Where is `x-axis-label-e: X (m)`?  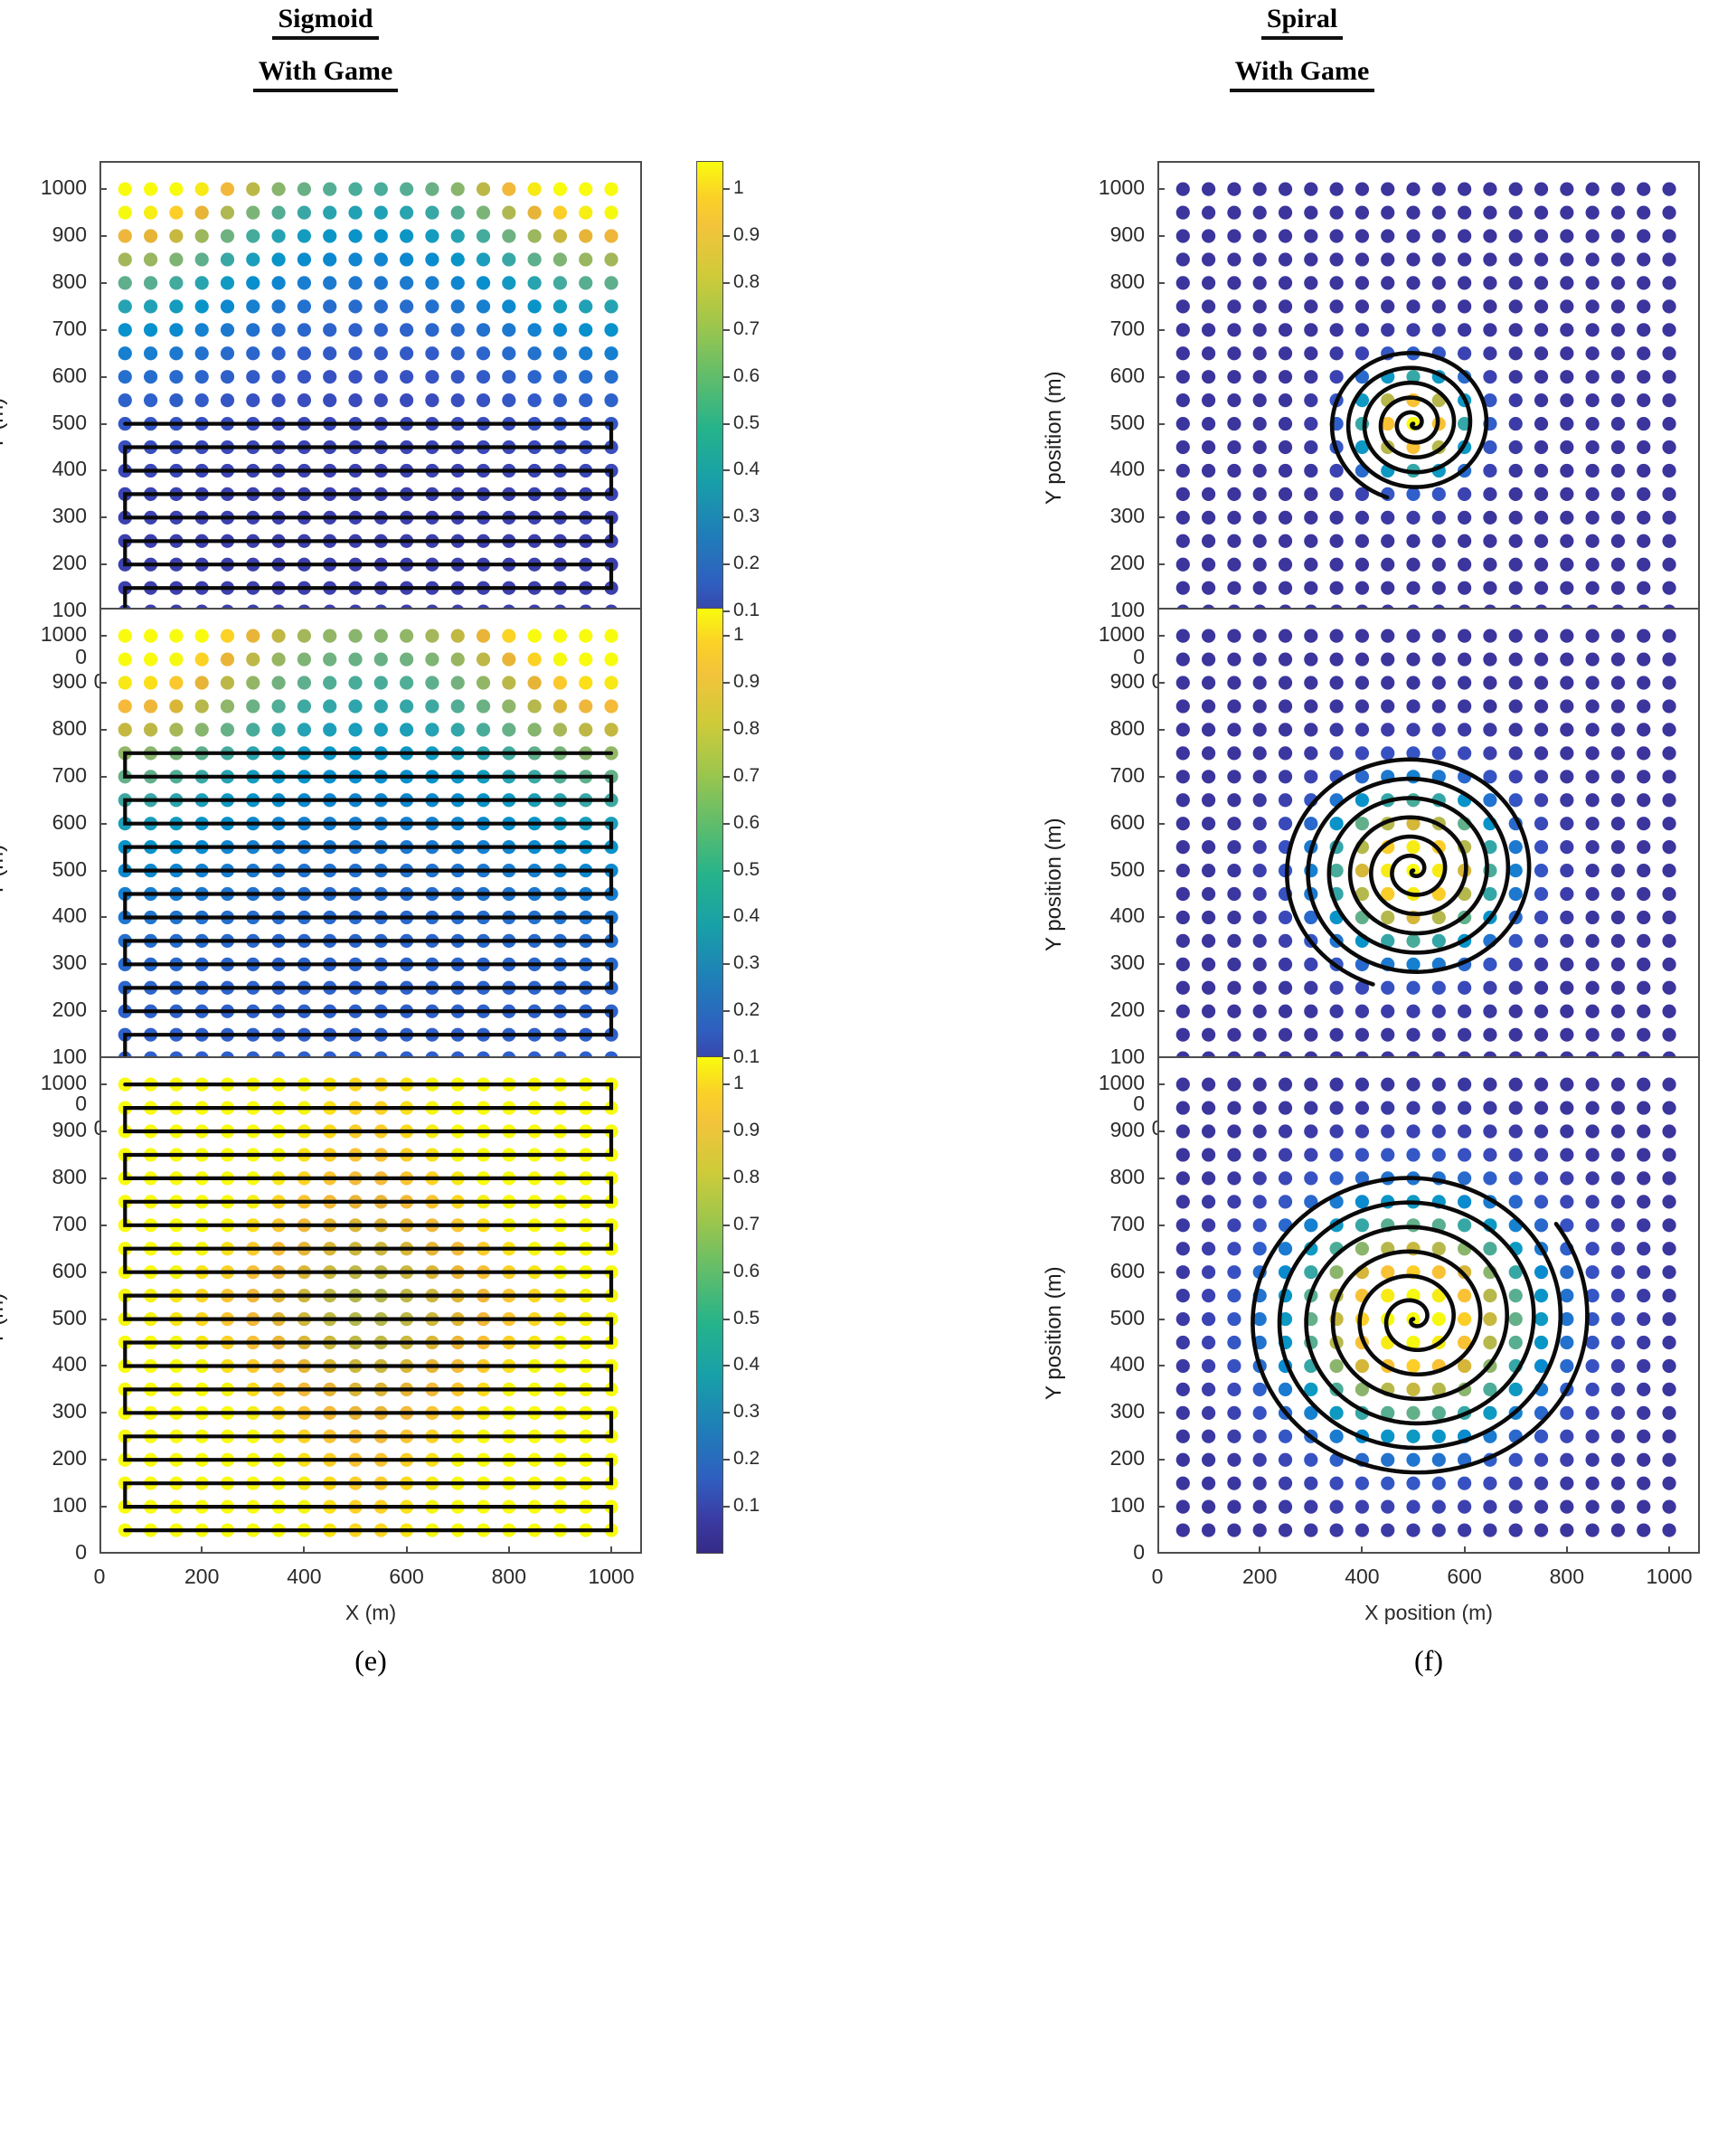 x-axis-label-e: X (m) is located at coordinates (371, 1612).